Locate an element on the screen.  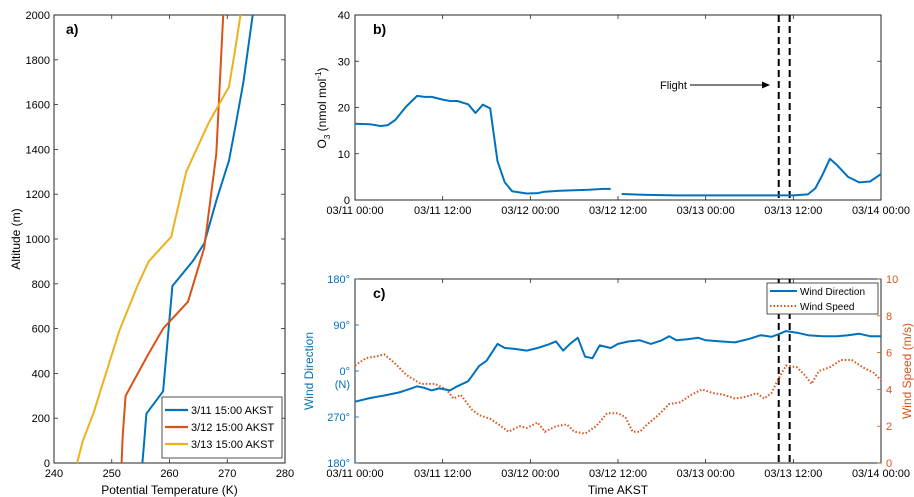
legend-label-wind-speed: Wind Speed is located at coordinates (827, 307).